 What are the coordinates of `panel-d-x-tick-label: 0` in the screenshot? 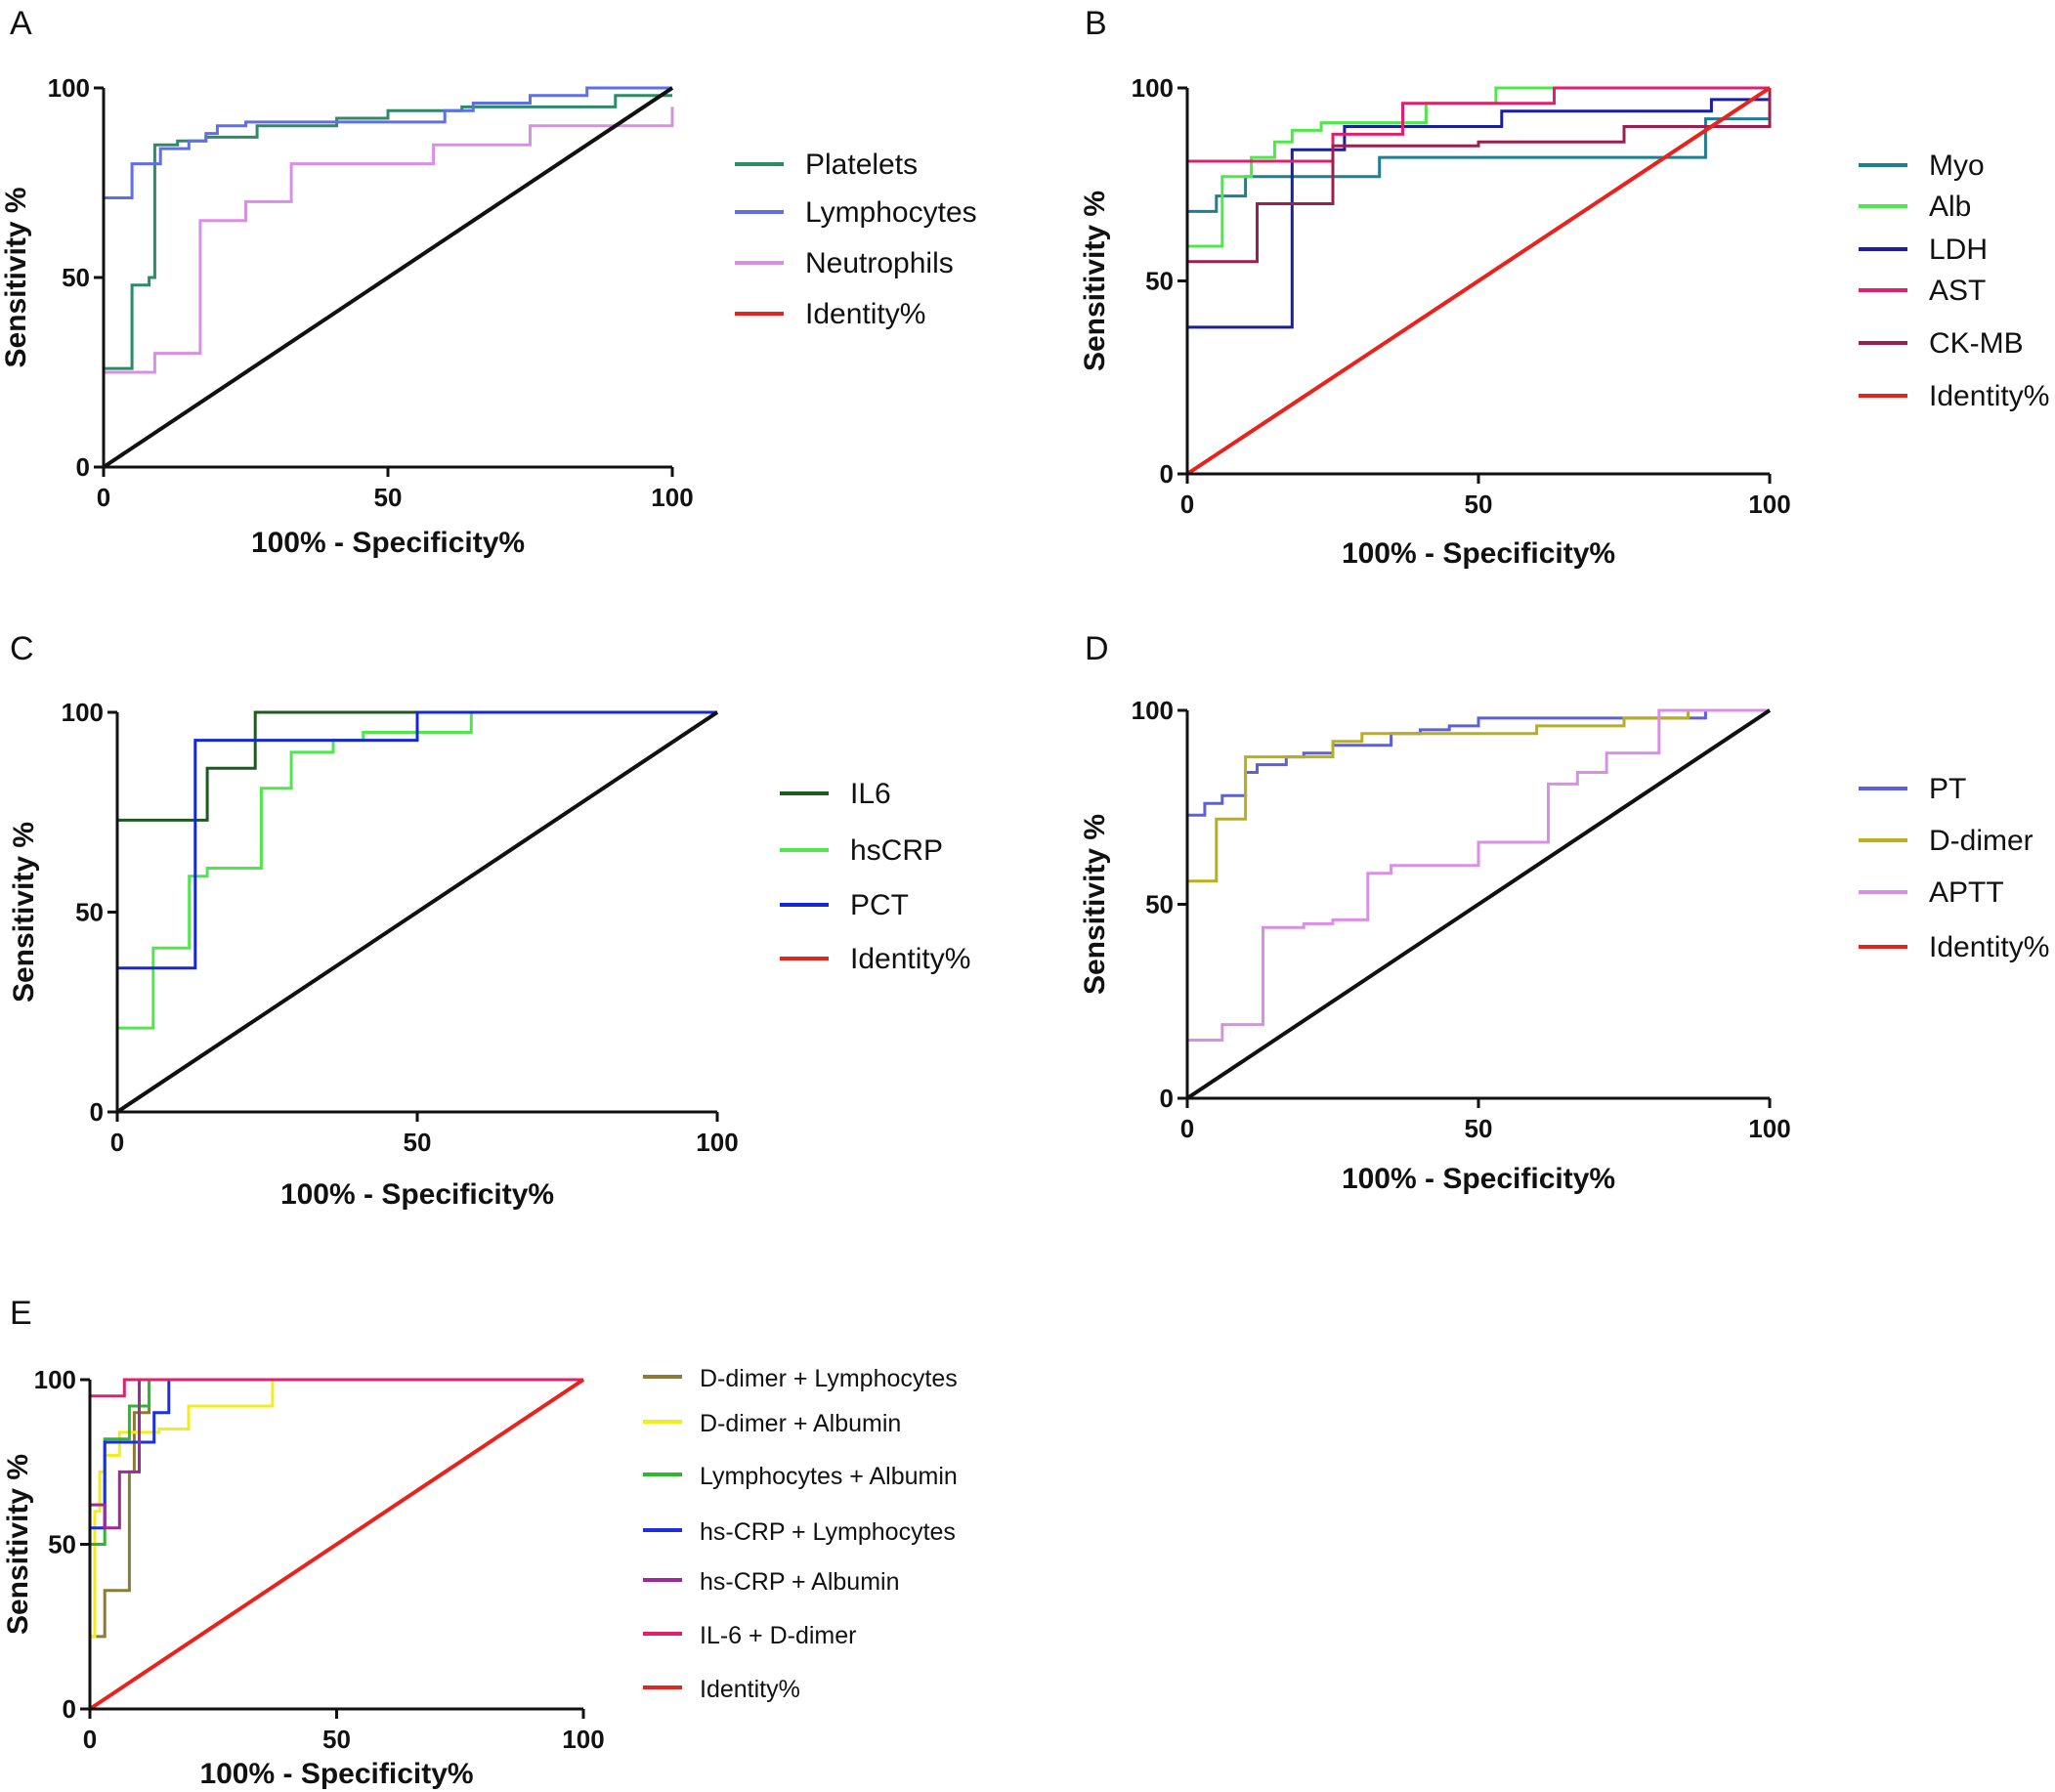 It's located at (1187, 1128).